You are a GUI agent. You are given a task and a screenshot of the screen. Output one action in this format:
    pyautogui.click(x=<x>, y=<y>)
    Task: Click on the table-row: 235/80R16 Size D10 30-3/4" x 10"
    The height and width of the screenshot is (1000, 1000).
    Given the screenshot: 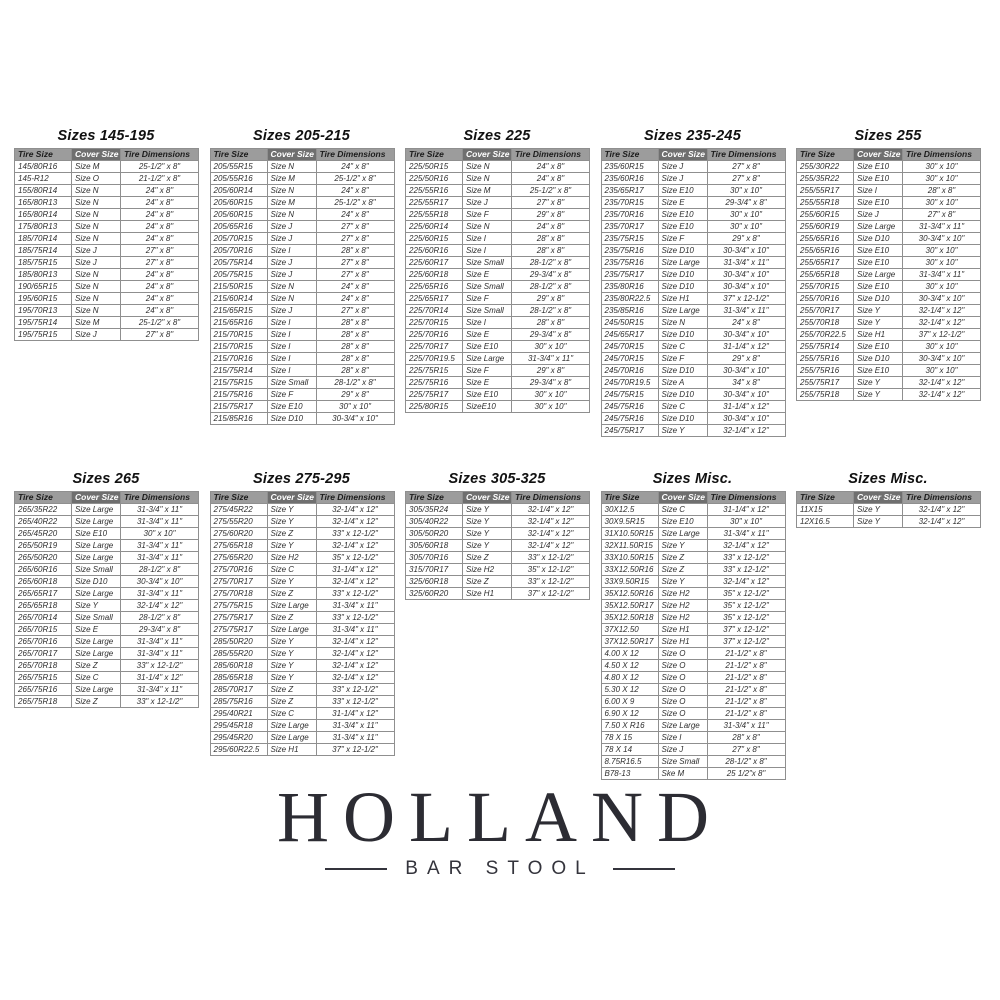 What is the action you would take?
    pyautogui.click(x=693, y=286)
    